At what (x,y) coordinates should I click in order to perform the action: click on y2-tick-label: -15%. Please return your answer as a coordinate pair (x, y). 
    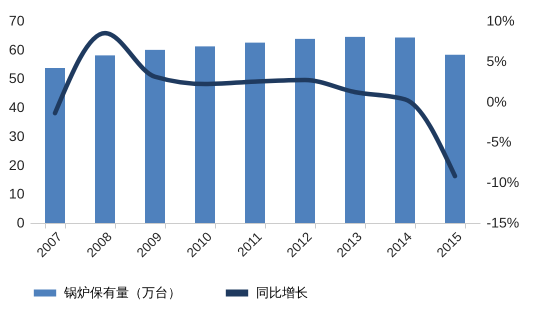
    Looking at the image, I should click on (503, 222).